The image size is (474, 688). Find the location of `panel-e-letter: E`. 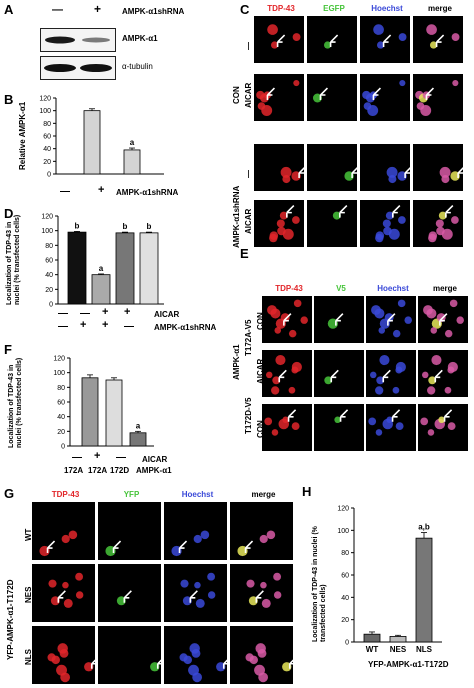

panel-e-letter: E is located at coordinates (244, 253).